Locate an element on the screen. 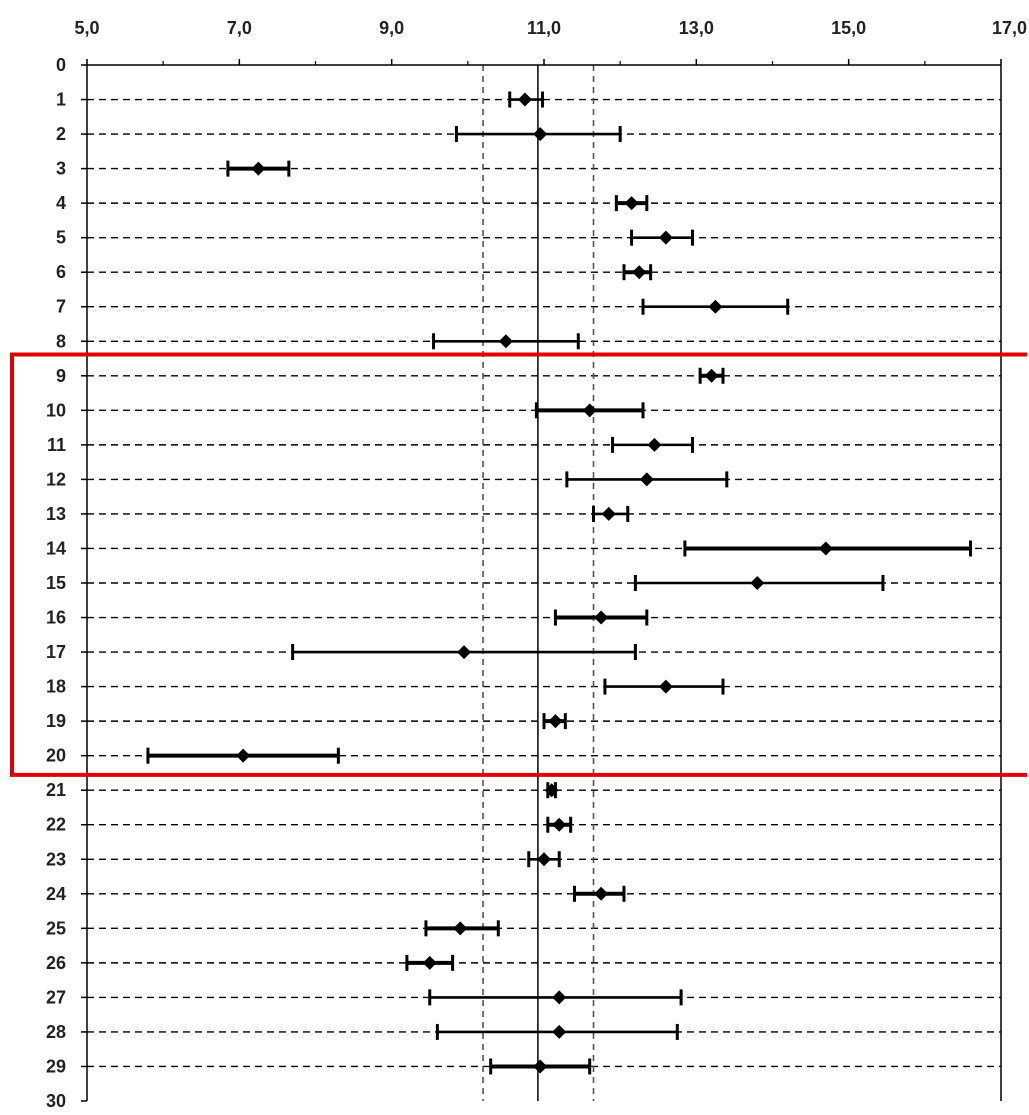 The image size is (1029, 1115). y-tick-label-2: 2 is located at coordinates (61, 134).